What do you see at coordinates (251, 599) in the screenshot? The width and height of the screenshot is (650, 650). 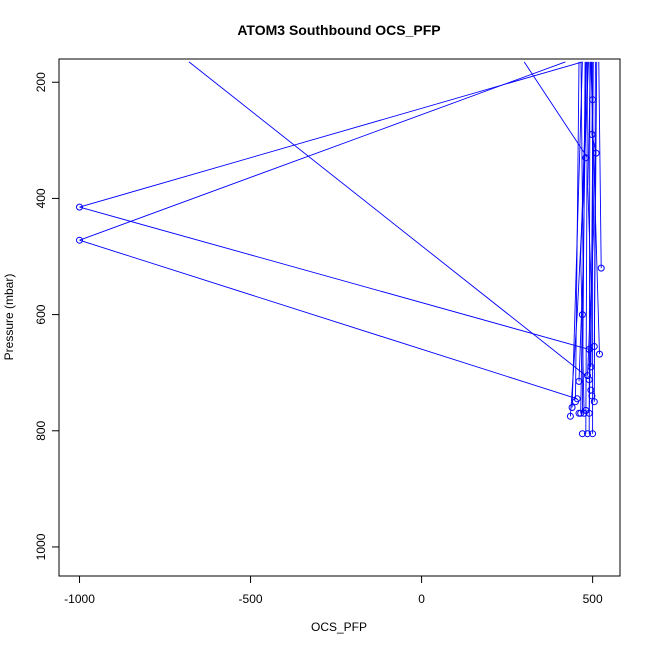 I see `x-tick-label: -500` at bounding box center [251, 599].